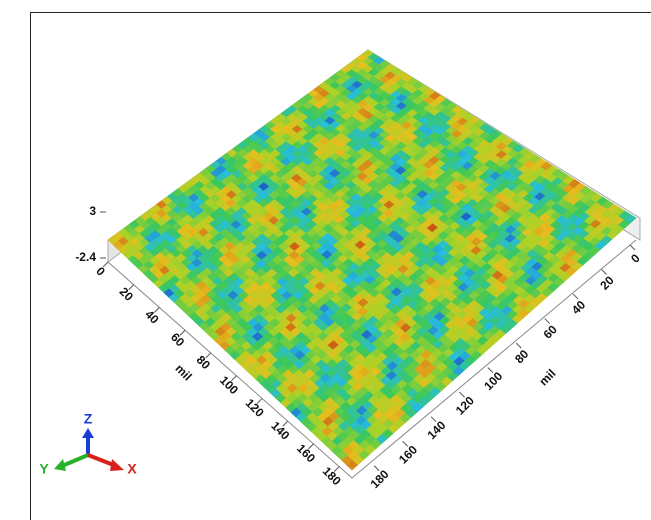  I want to click on surface-cell, so click(630, 219).